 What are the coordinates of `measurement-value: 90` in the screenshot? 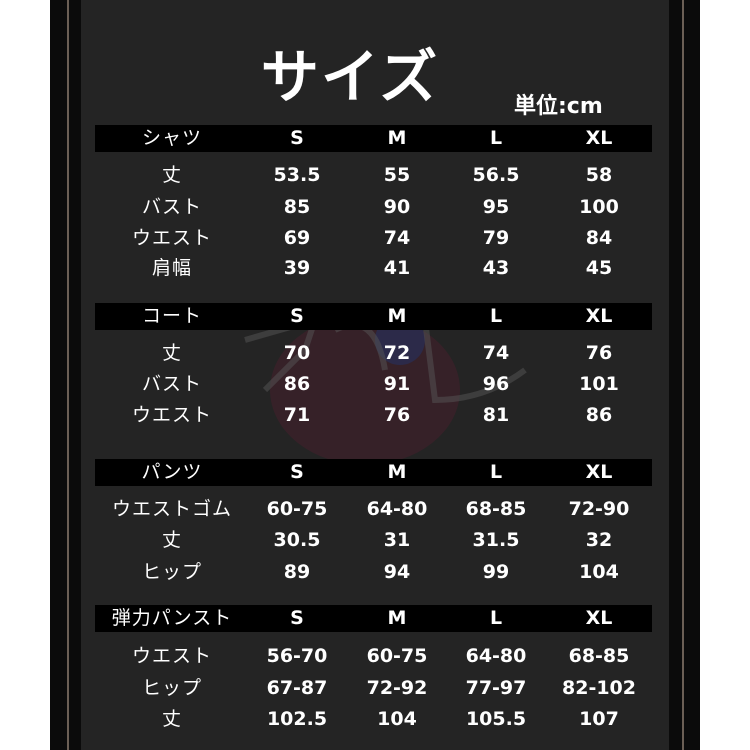 It's located at (397, 207).